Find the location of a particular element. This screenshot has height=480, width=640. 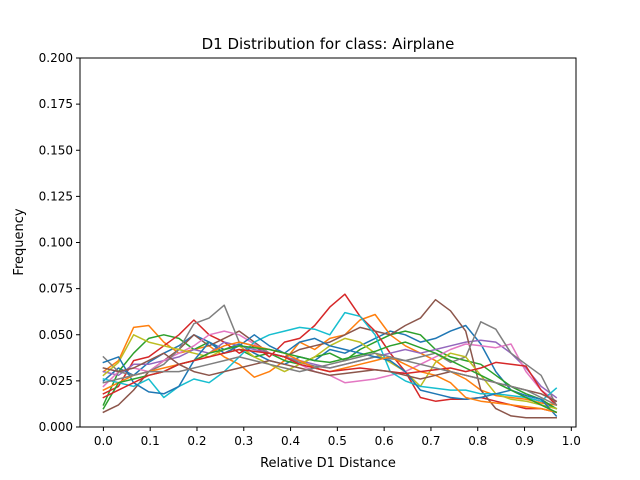

y-tick-label: 0.125 is located at coordinates (56, 196).